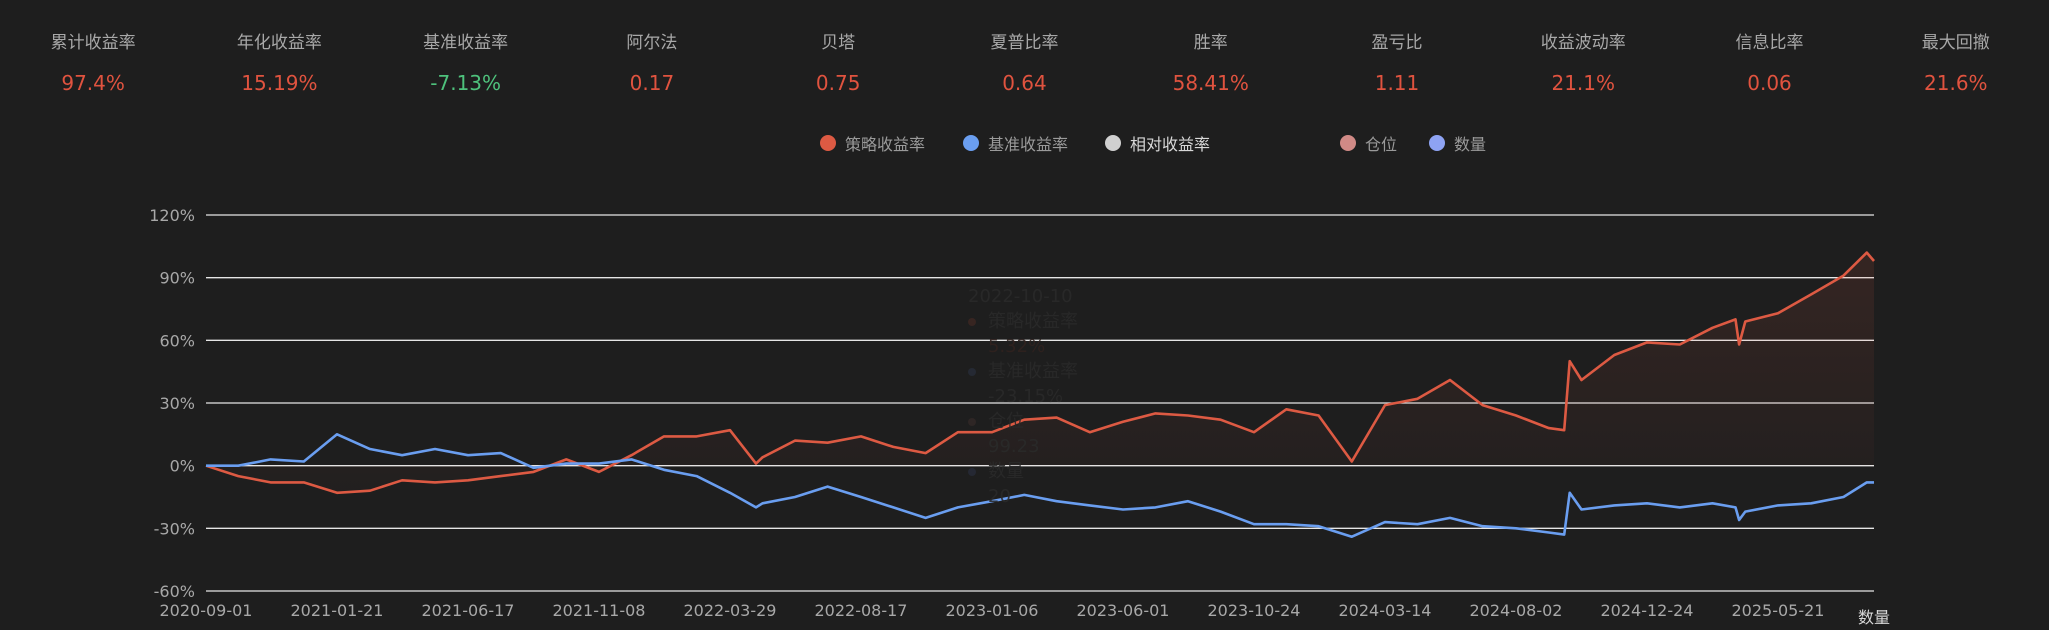 The width and height of the screenshot is (2049, 630). I want to click on y-tick-label: -30%, so click(174, 528).